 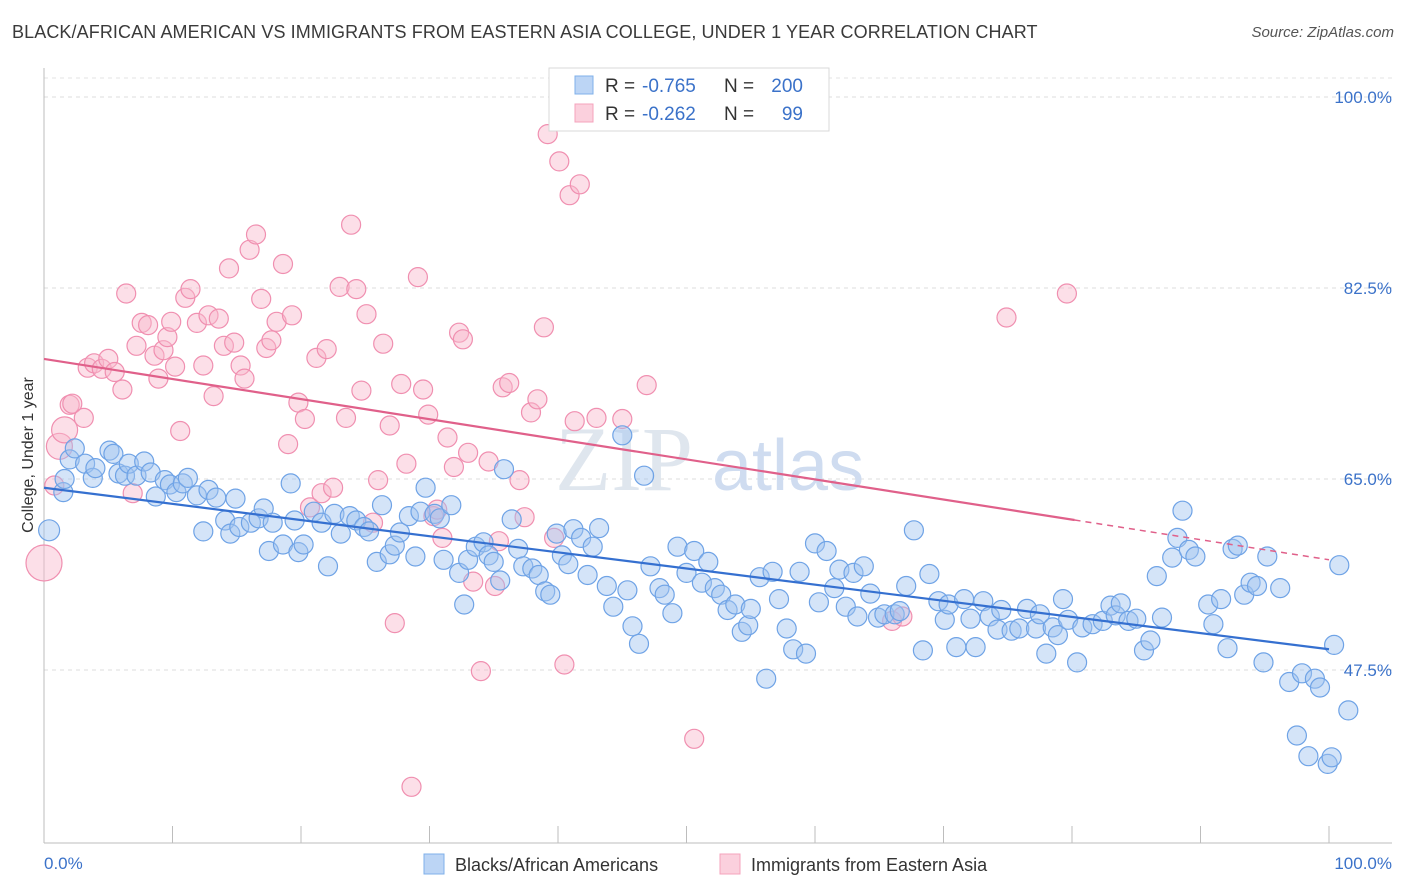 I want to click on bottom-legend-label-pink: Immigrants from Eastern Asia, so click(x=869, y=865).